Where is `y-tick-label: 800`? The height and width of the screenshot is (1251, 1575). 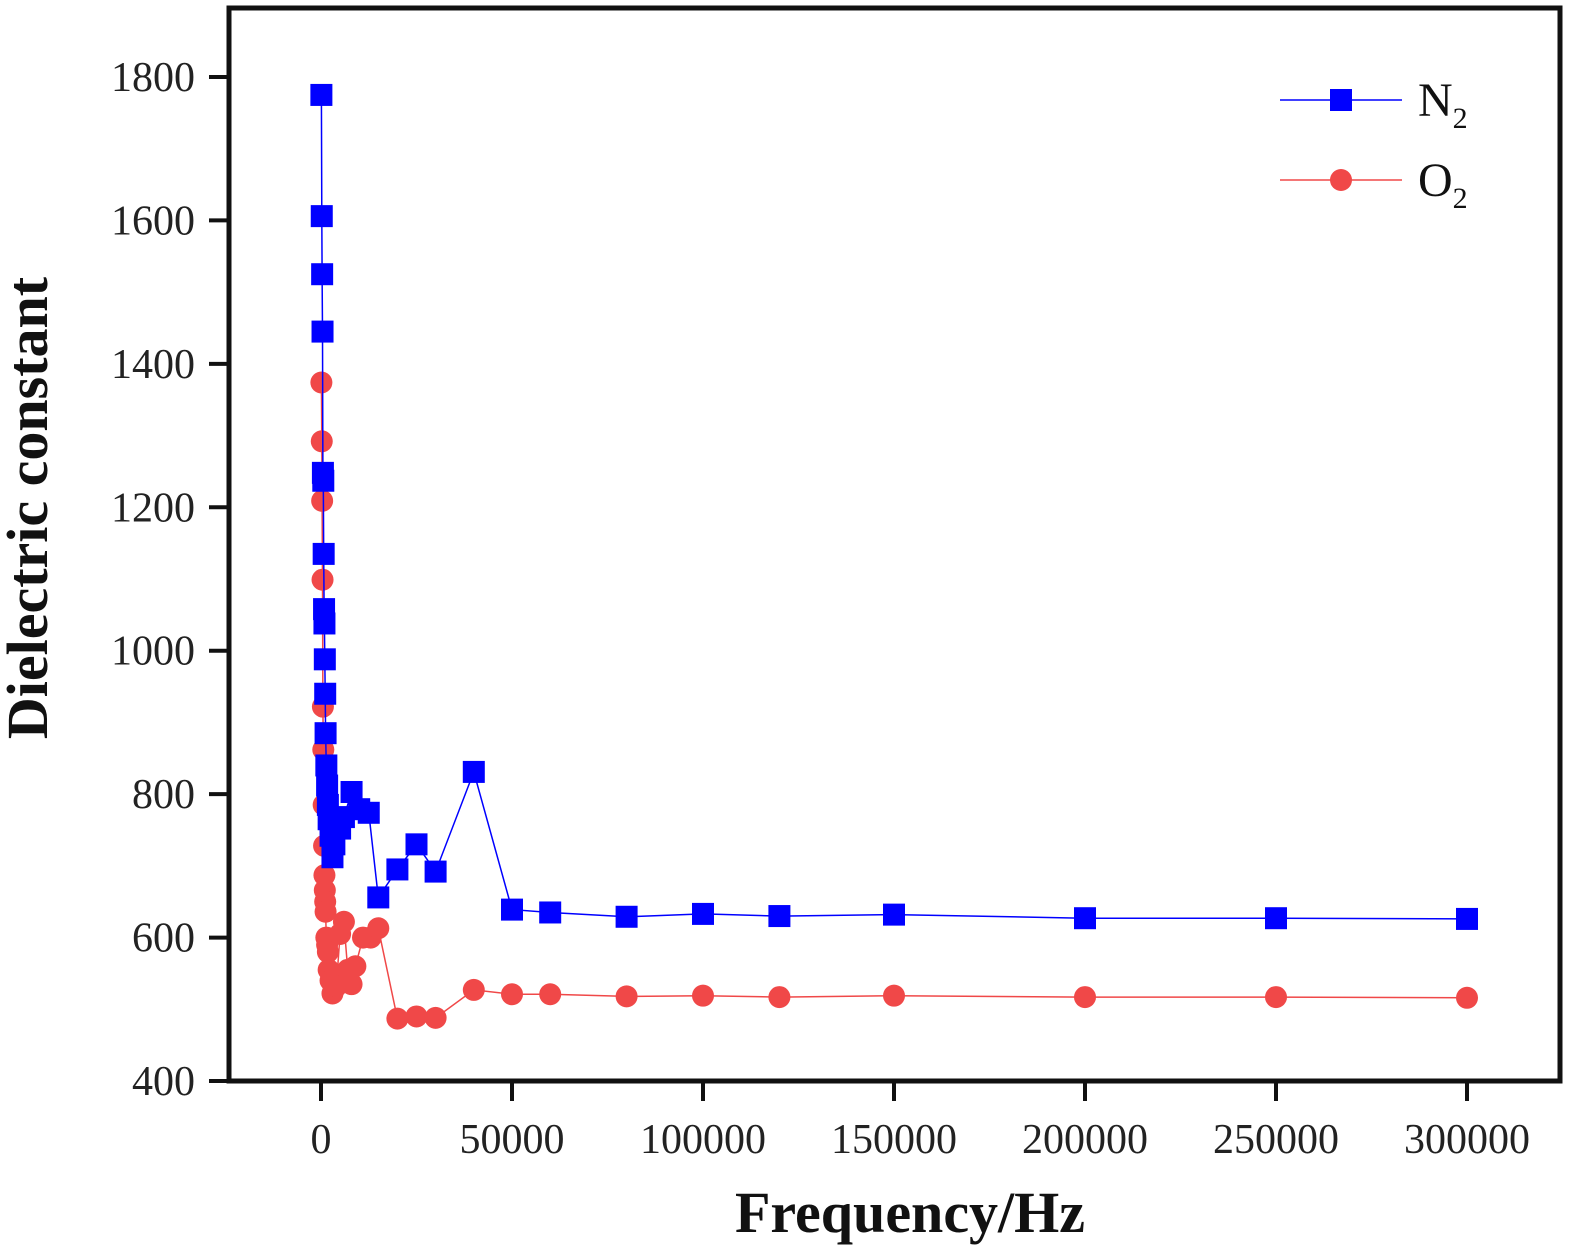 y-tick-label: 800 is located at coordinates (163, 795).